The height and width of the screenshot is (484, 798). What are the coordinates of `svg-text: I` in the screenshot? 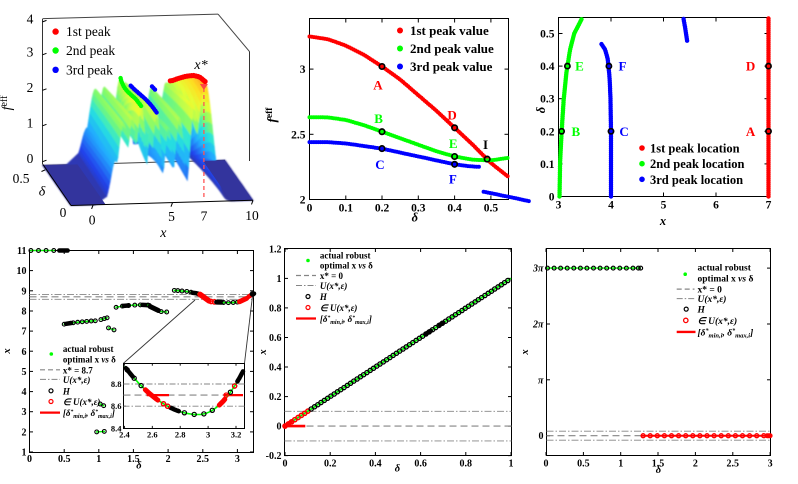 It's located at (485, 144).